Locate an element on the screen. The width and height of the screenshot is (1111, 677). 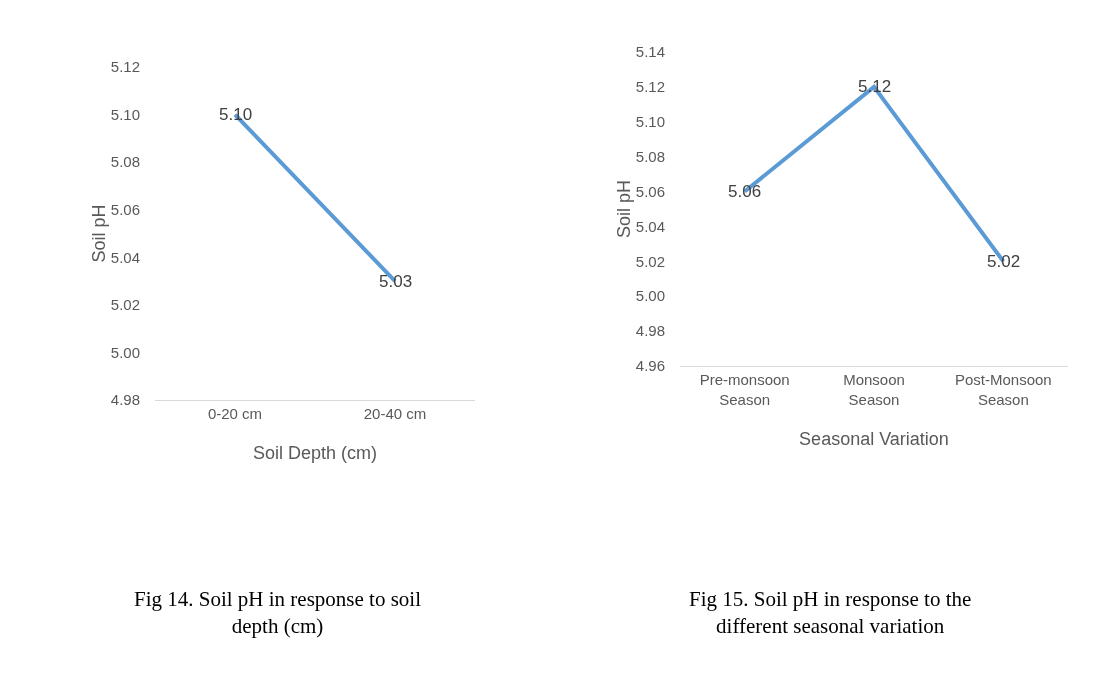
y-tick-label: 5.14 is located at coordinates (650, 52).